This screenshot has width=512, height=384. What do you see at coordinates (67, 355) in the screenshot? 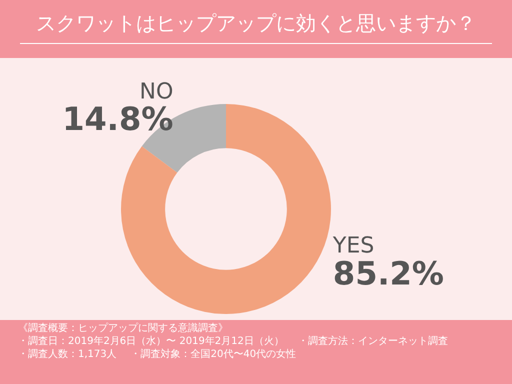
I see `text: ・調査人数：1,173人` at bounding box center [67, 355].